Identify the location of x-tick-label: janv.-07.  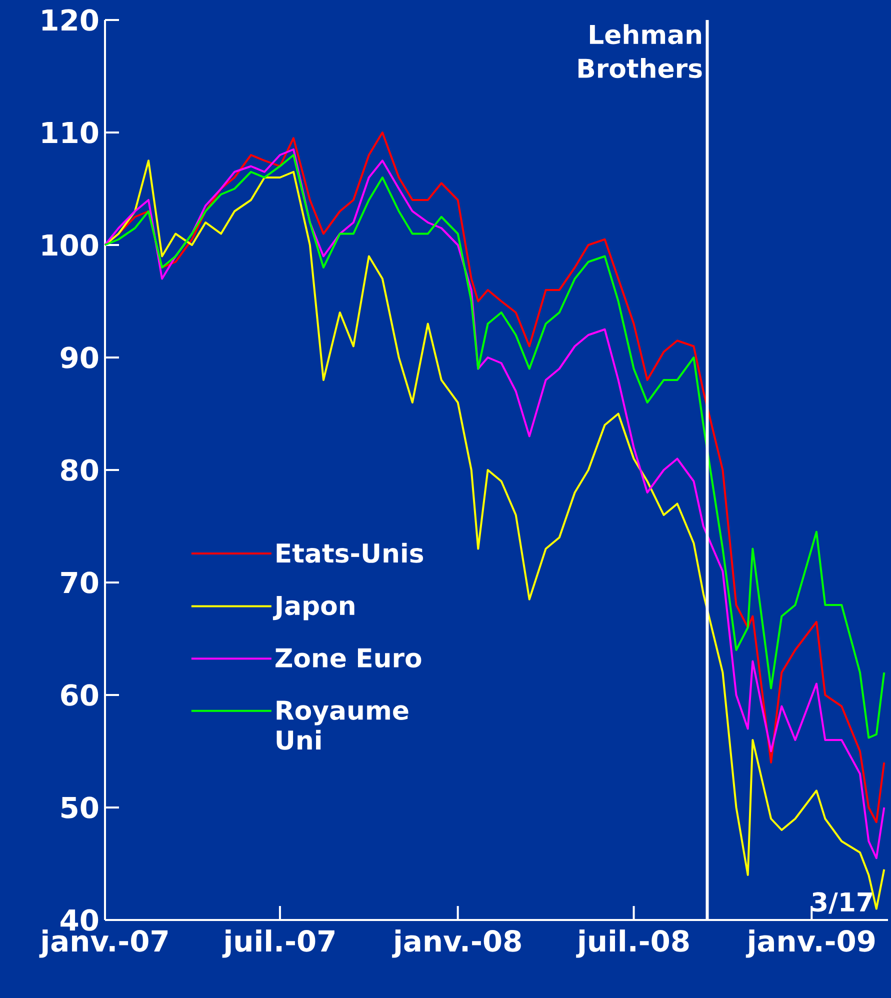
(103, 944).